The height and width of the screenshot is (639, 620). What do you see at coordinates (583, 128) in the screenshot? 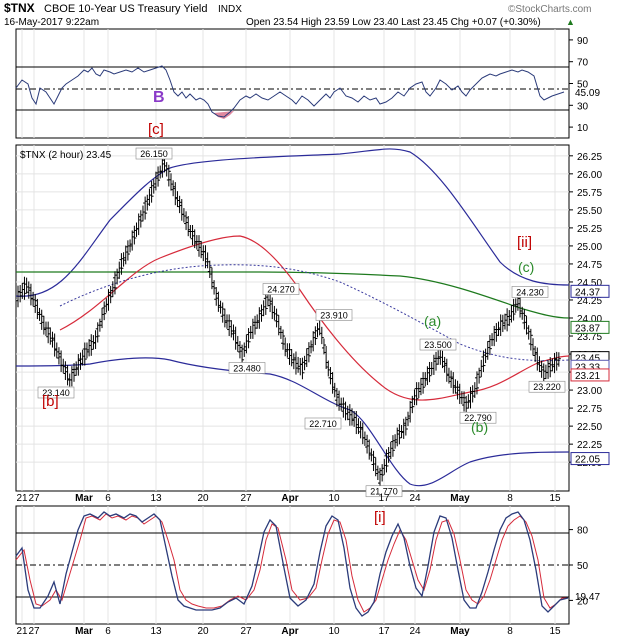
I see `rsi-axis-label: 10` at bounding box center [583, 128].